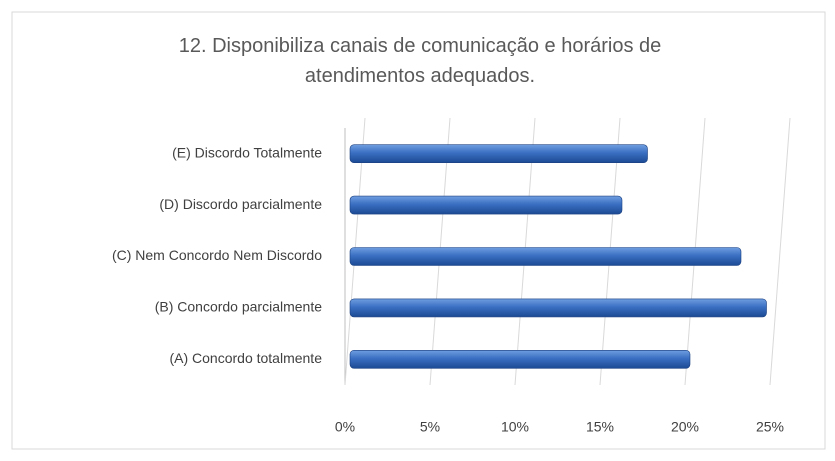  I want to click on x-tick-label: 0%, so click(345, 427).